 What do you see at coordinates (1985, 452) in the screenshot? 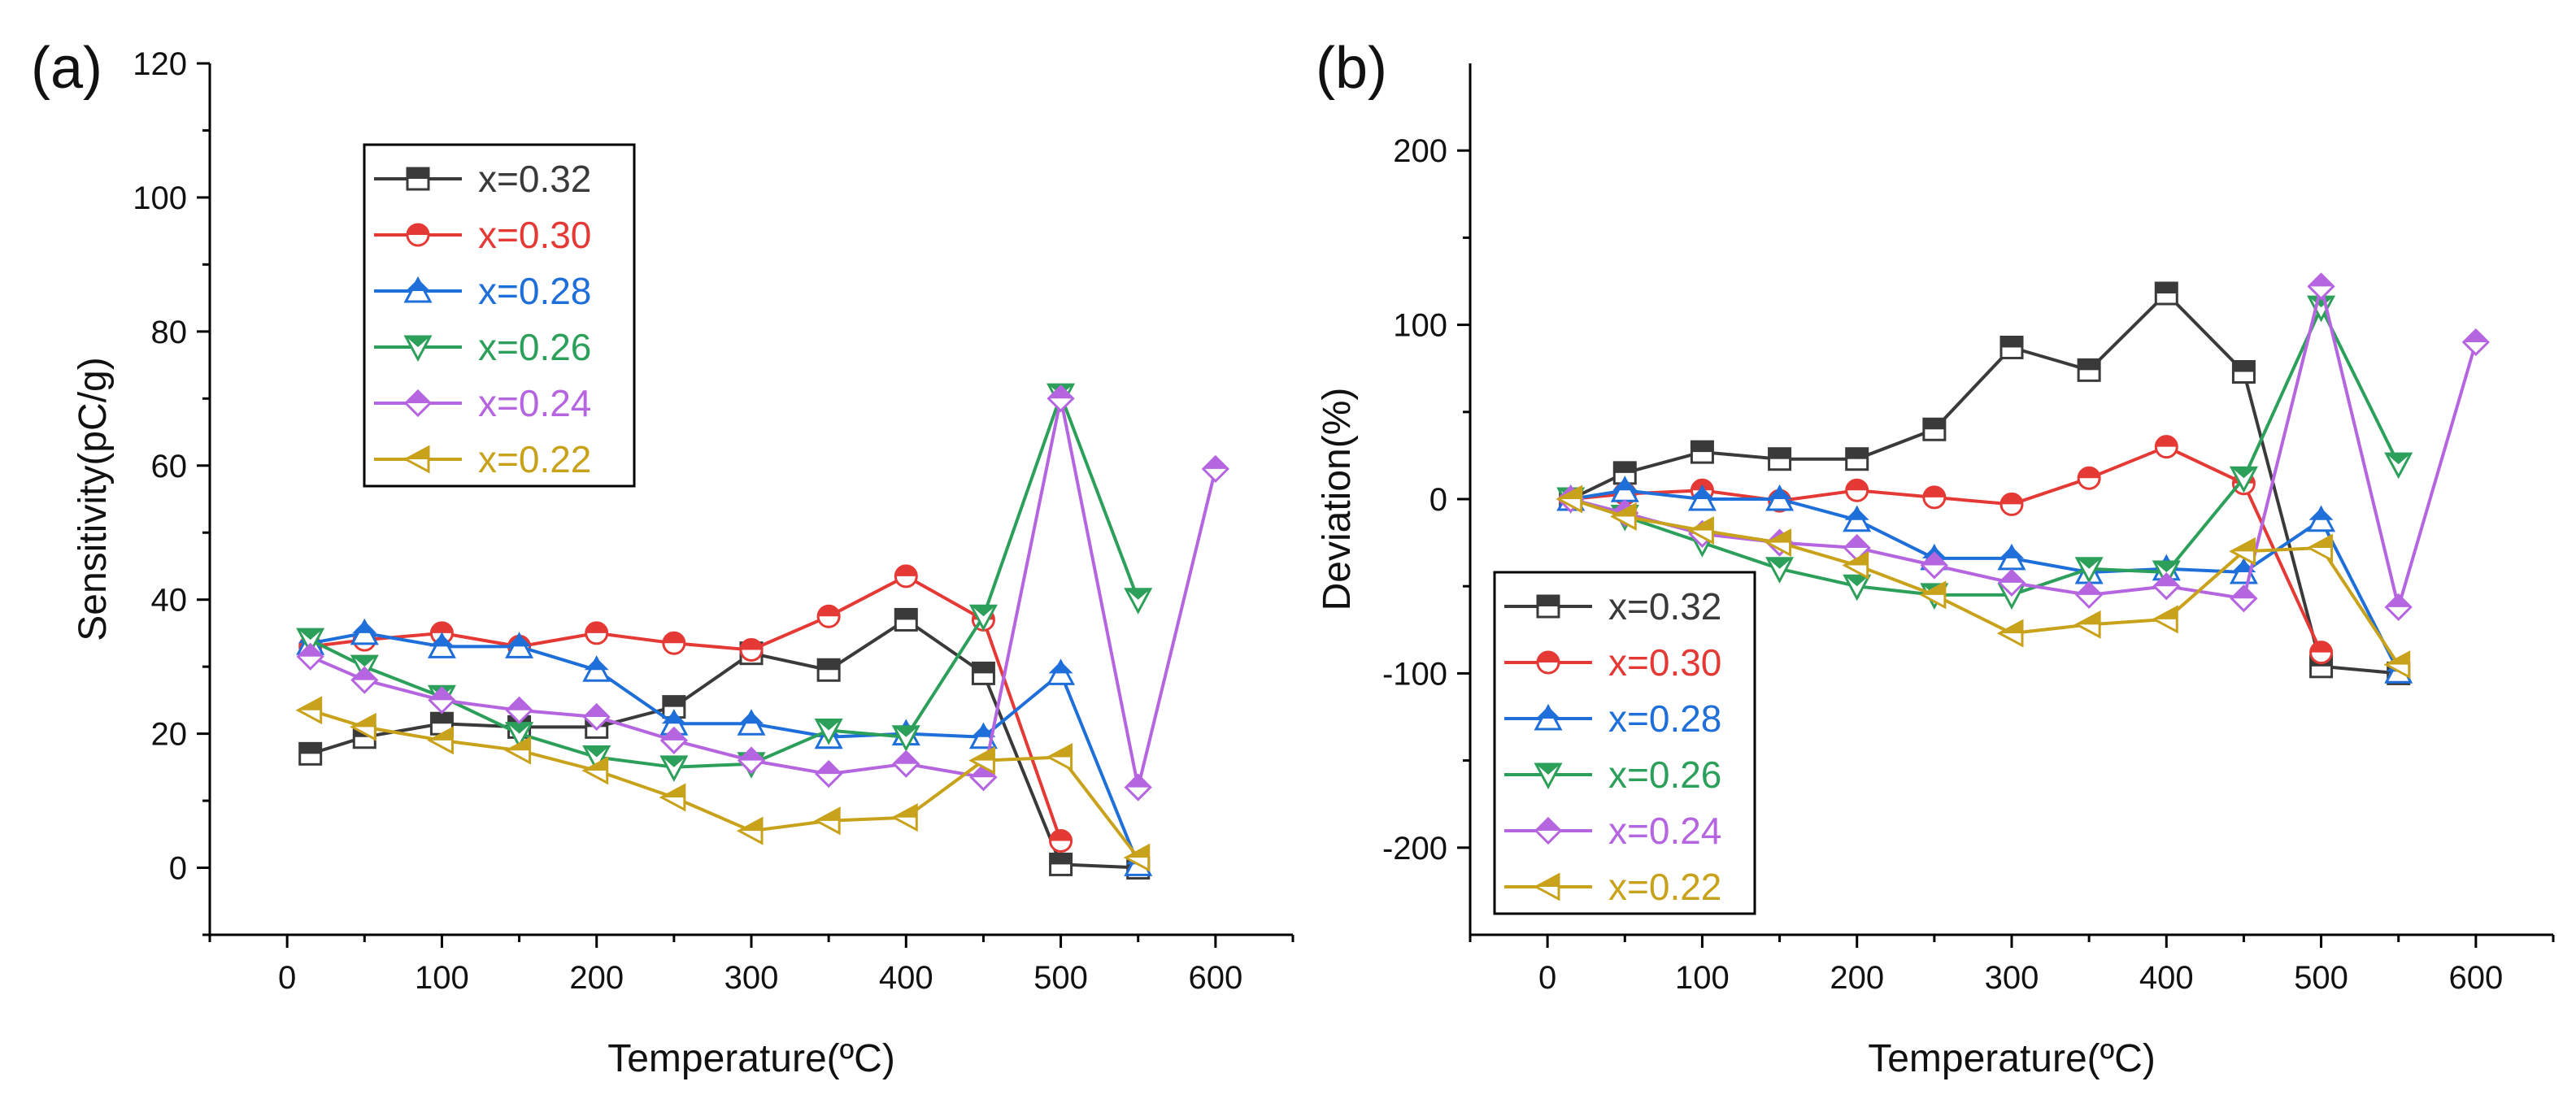
I see `panel-b-series-x=0.26` at bounding box center [1985, 452].